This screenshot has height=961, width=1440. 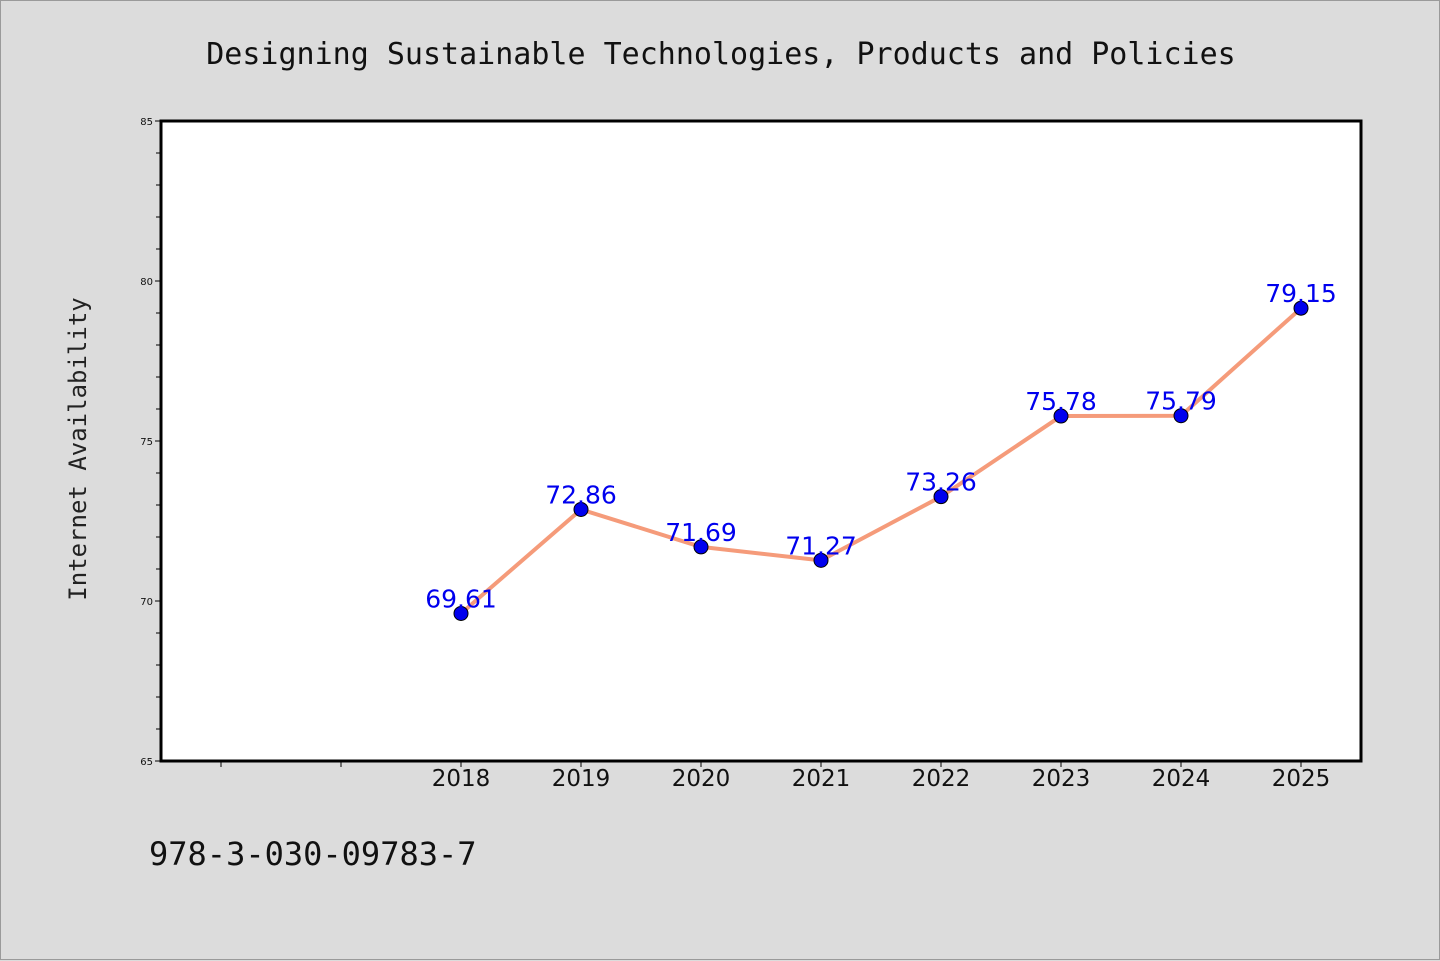 What do you see at coordinates (941, 779) in the screenshot?
I see `x-tick-label: 2022` at bounding box center [941, 779].